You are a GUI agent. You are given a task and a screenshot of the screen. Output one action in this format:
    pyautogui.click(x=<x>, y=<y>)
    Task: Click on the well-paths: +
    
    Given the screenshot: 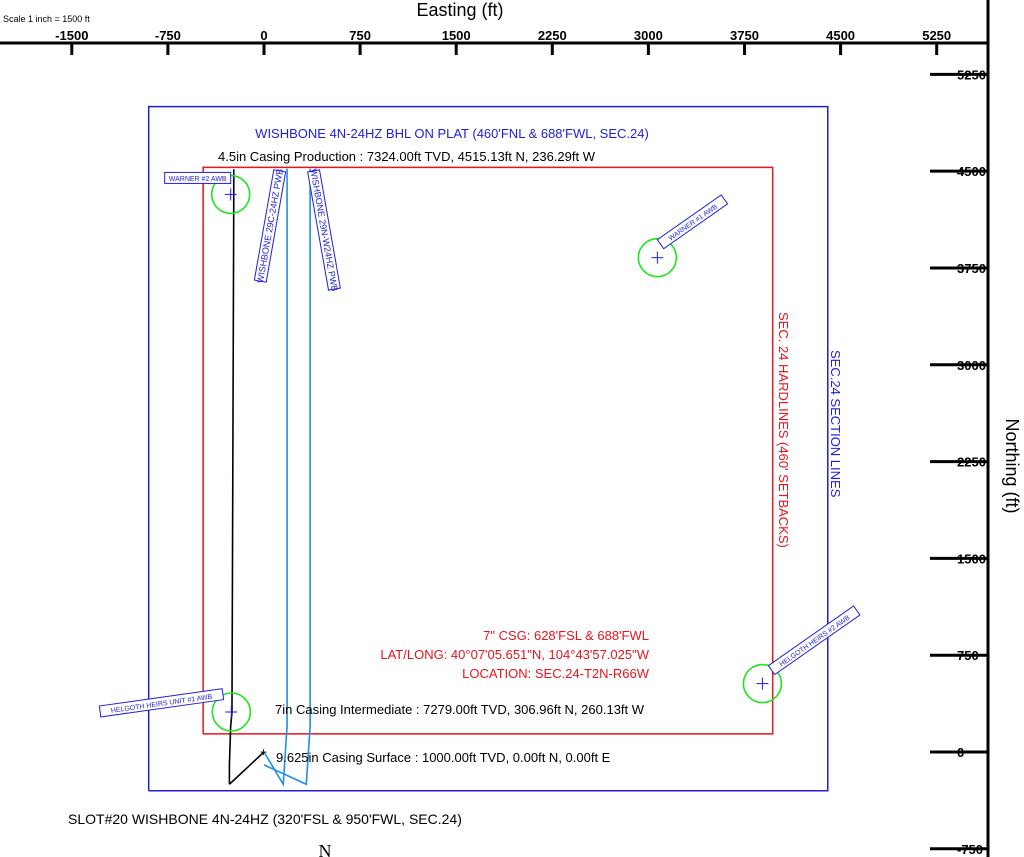 What is the action you would take?
    pyautogui.click(x=269, y=477)
    